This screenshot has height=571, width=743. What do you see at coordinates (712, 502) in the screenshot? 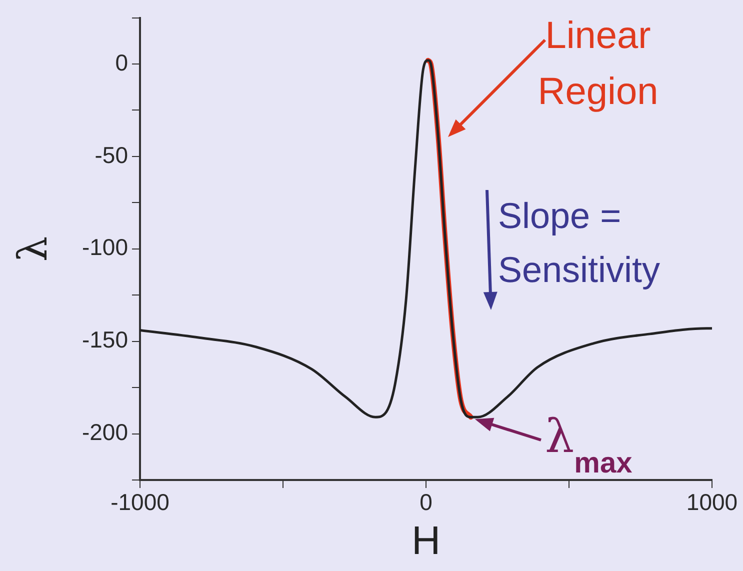
I see `x-tick-label: 1000` at bounding box center [712, 502].